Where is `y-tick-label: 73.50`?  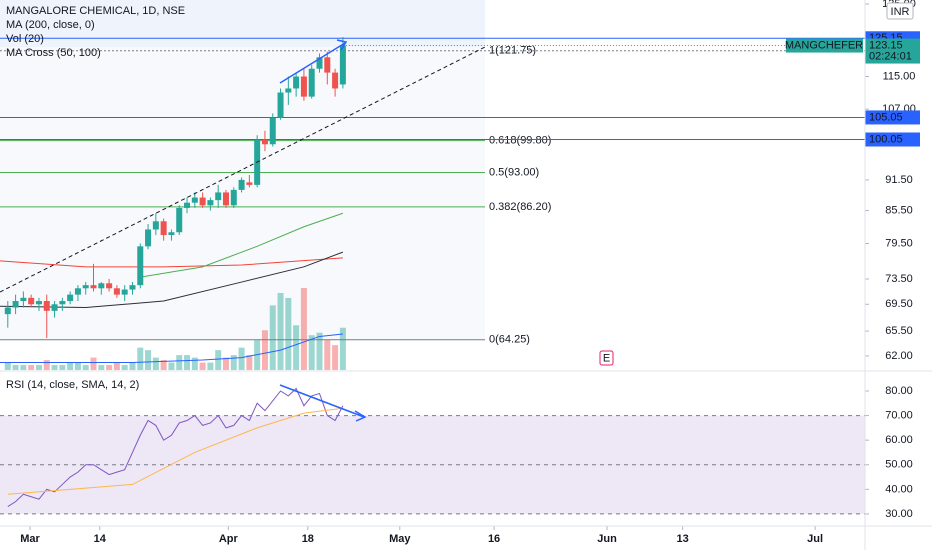
y-tick-label: 73.50 is located at coordinates (899, 279).